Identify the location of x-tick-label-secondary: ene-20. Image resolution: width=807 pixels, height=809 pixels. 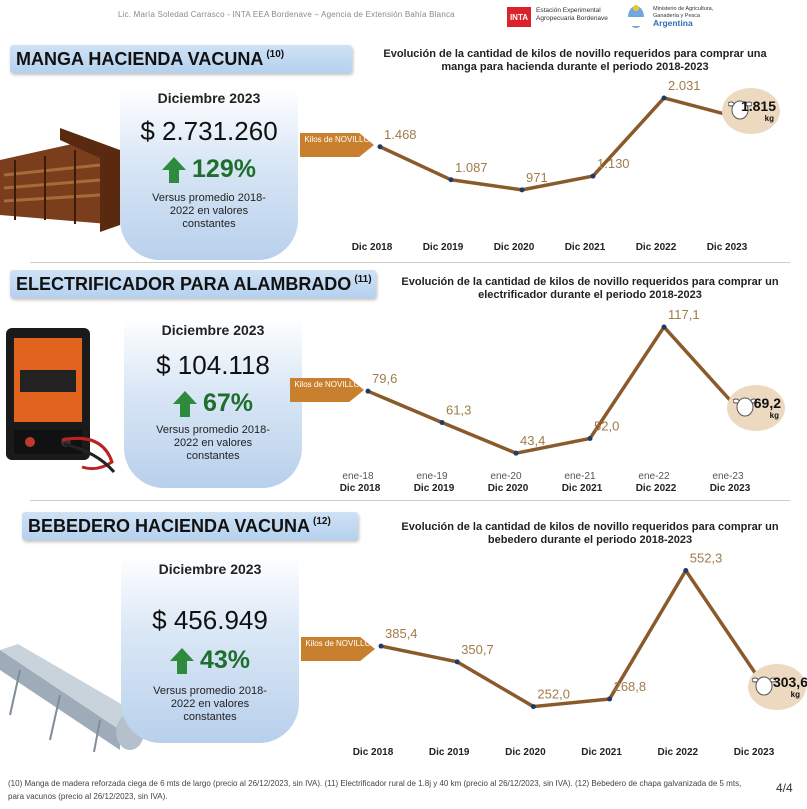
(506, 476).